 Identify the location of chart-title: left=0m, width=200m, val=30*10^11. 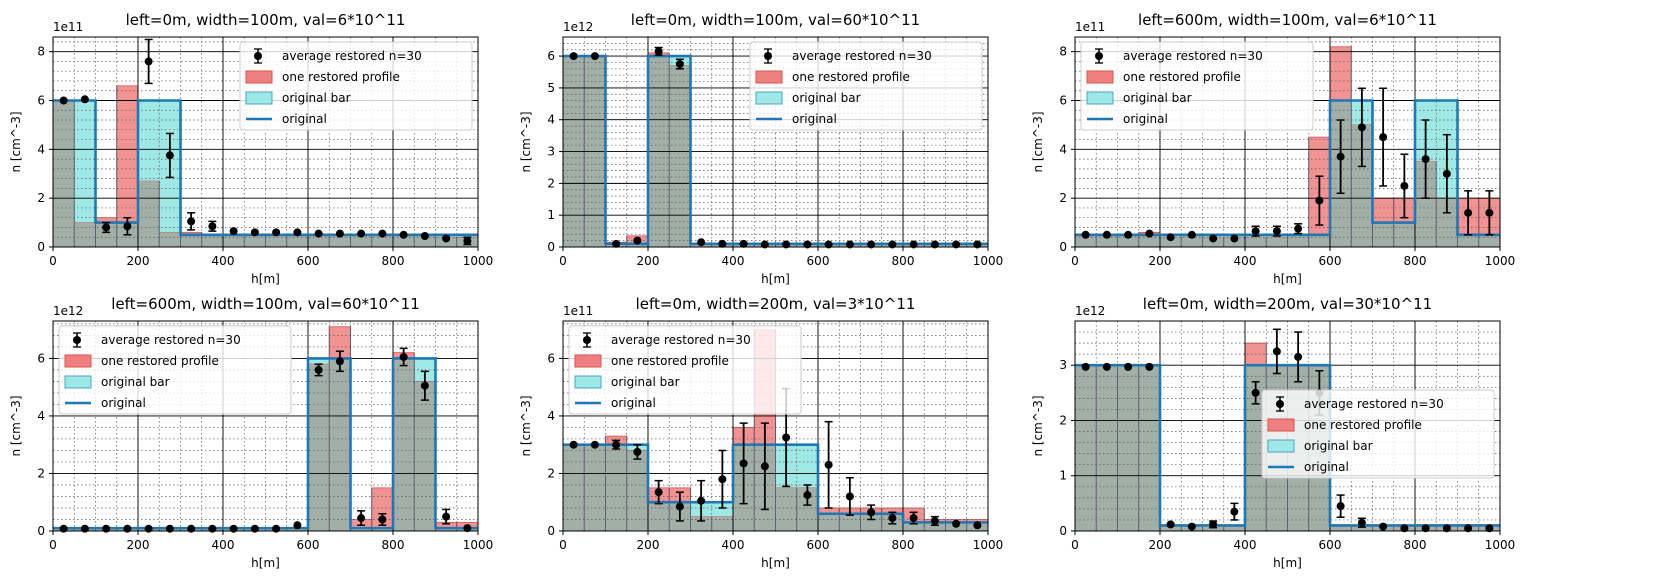
(1287, 304).